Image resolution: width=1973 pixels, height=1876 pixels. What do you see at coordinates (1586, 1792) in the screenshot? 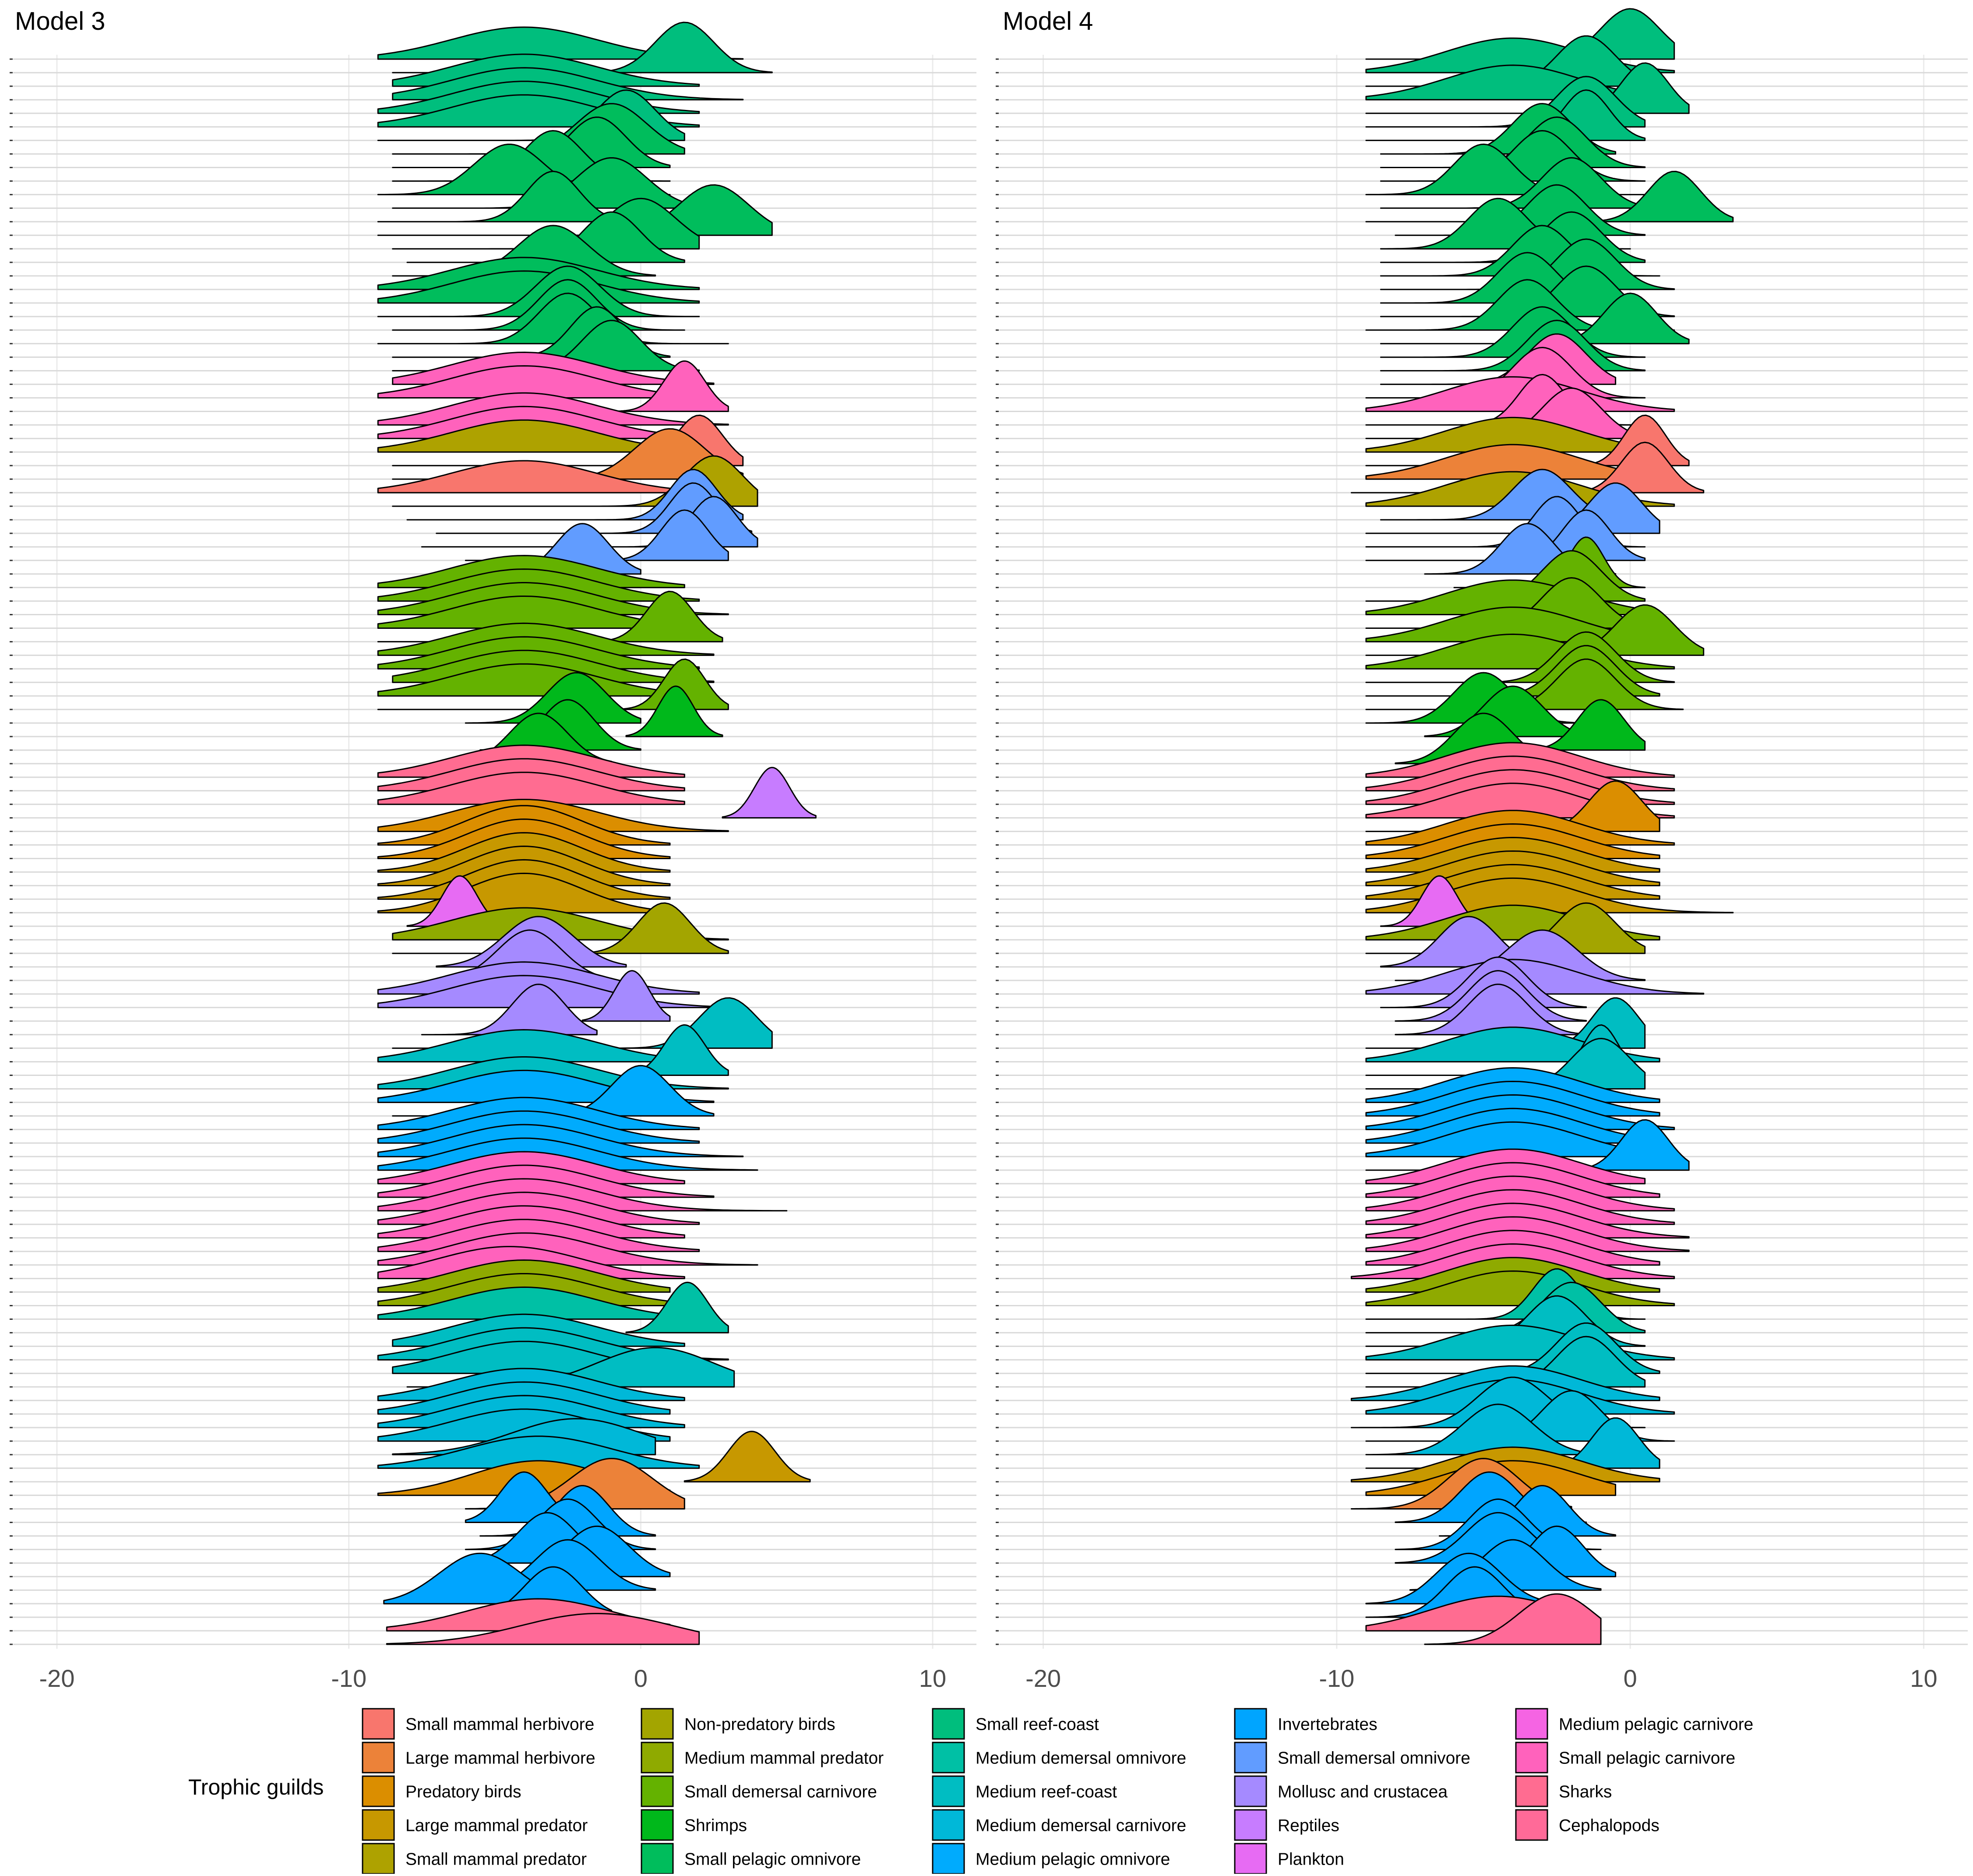
I see `legend-label: Sharks` at bounding box center [1586, 1792].